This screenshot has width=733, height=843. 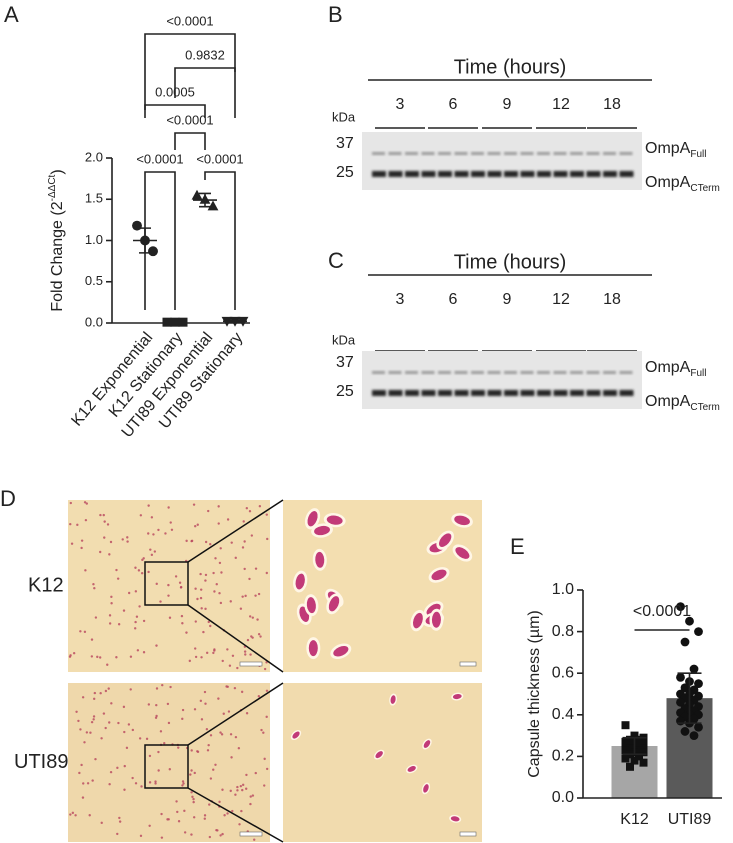 What do you see at coordinates (41, 762) in the screenshot?
I see `row-label: UTI89` at bounding box center [41, 762].